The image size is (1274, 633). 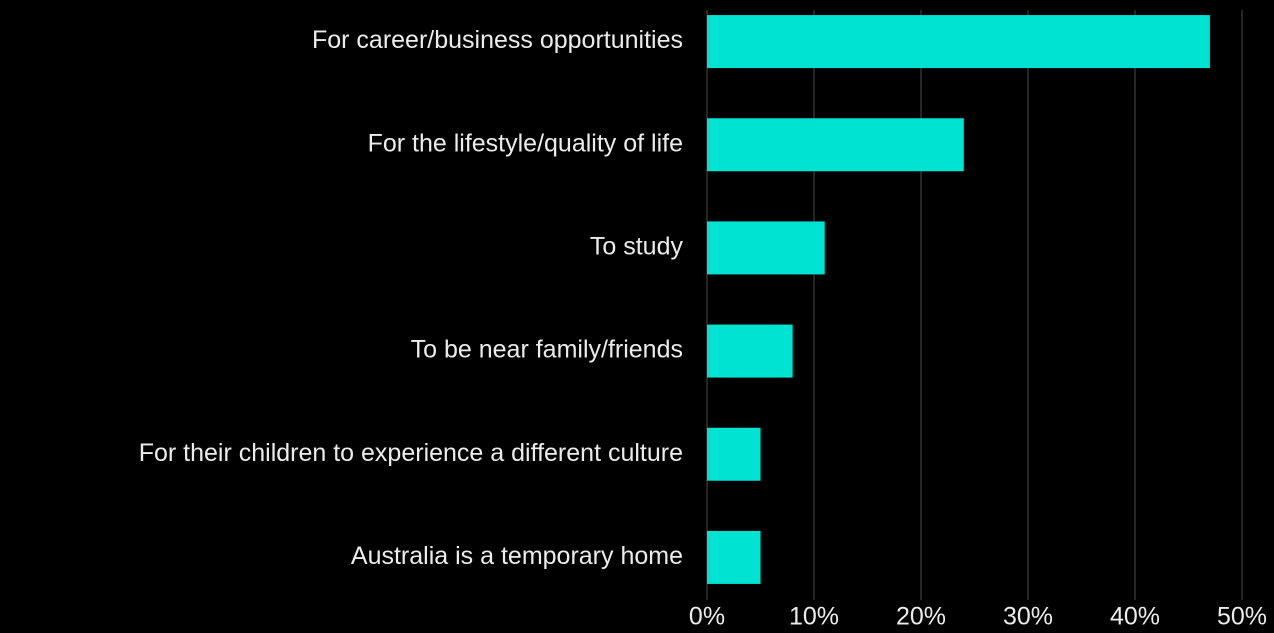 What do you see at coordinates (525, 143) in the screenshot?
I see `y-tick-label: For the lifestyle/quality of life` at bounding box center [525, 143].